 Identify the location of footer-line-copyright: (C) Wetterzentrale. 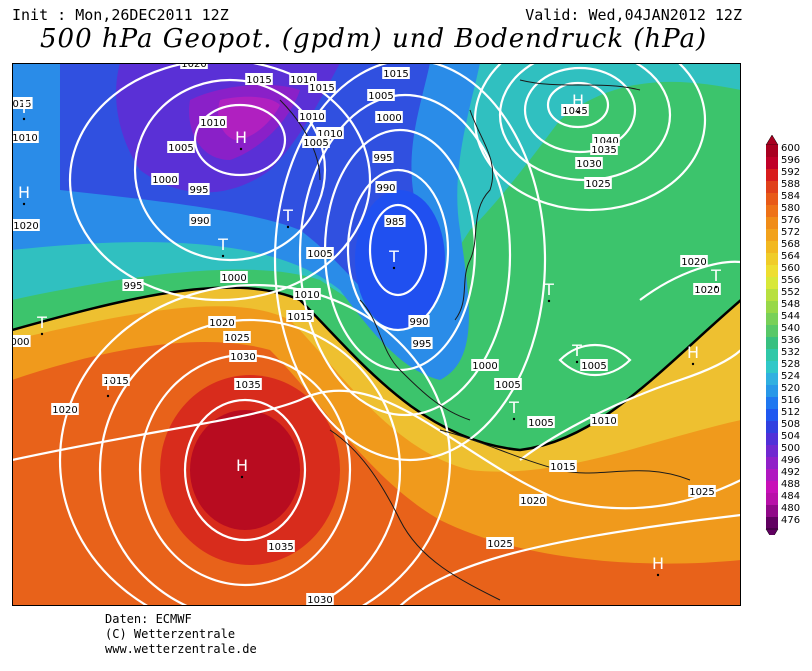
(170, 634).